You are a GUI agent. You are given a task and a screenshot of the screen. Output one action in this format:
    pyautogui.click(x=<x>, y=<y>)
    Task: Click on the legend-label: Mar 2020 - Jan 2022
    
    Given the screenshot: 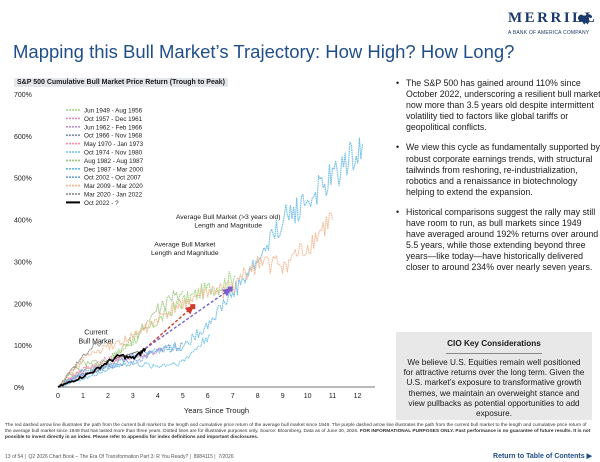 What is the action you would take?
    pyautogui.click(x=113, y=195)
    